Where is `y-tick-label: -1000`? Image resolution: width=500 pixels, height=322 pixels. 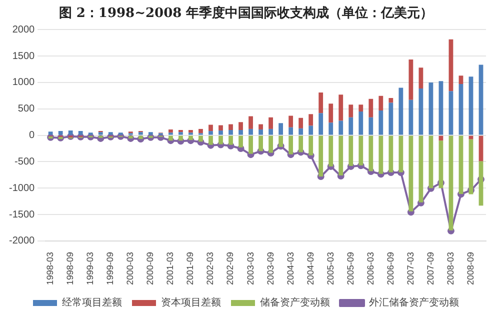 y-tick-label: -1000 is located at coordinates (22, 188).